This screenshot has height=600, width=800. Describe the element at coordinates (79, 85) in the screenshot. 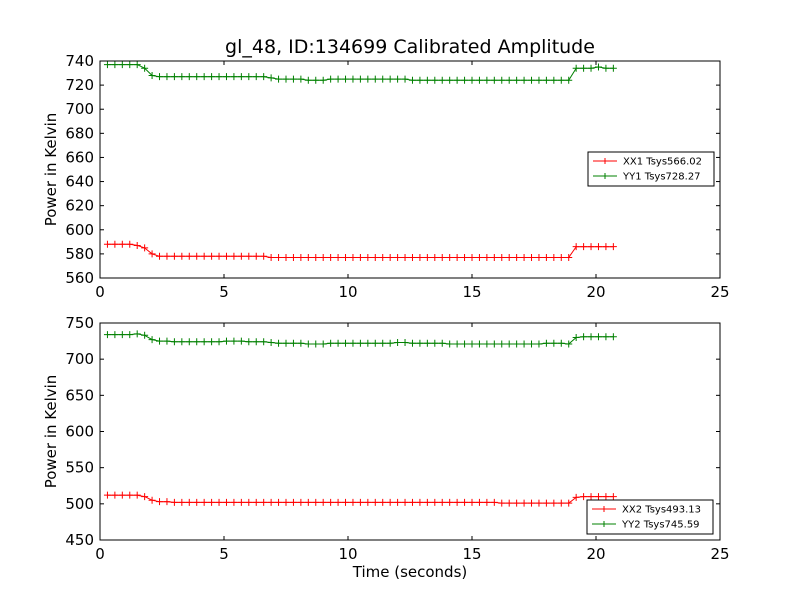

I see `y-tick-label: 720` at that location.